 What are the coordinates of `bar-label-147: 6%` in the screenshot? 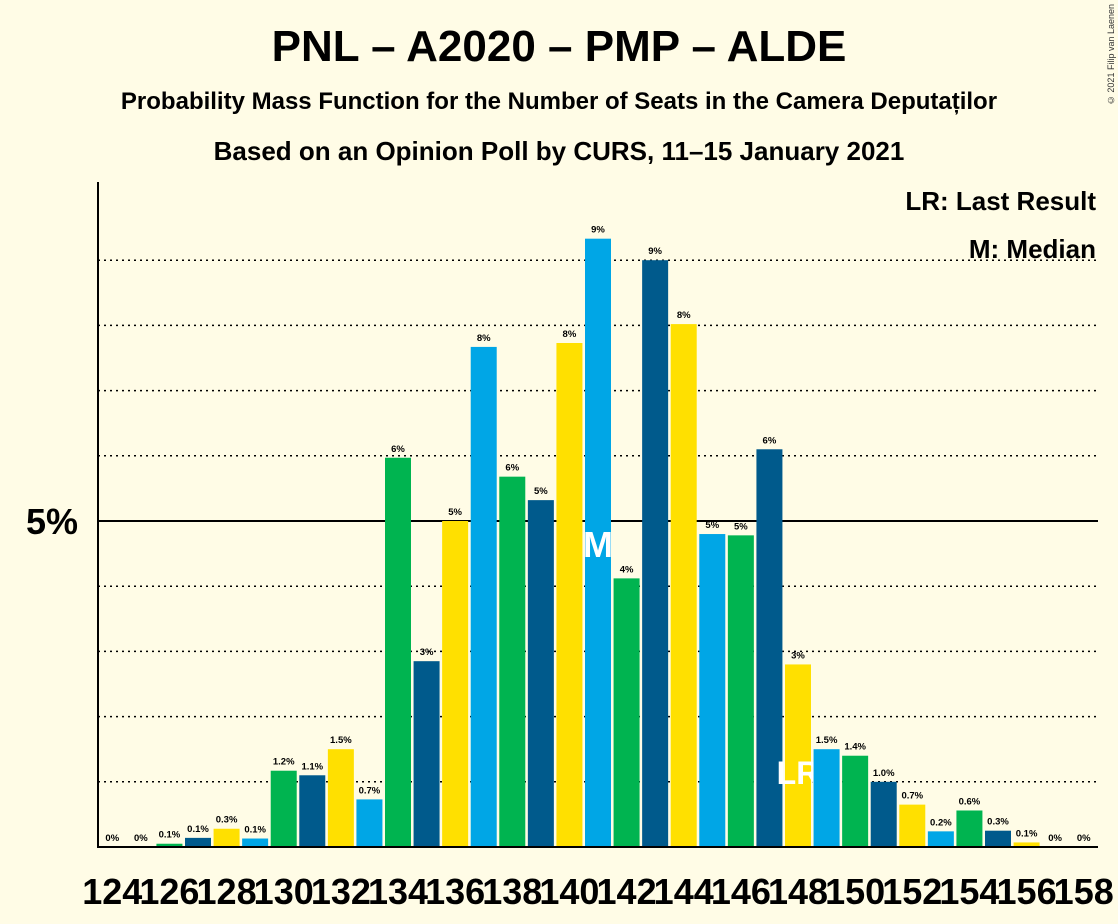 It's located at (770, 440).